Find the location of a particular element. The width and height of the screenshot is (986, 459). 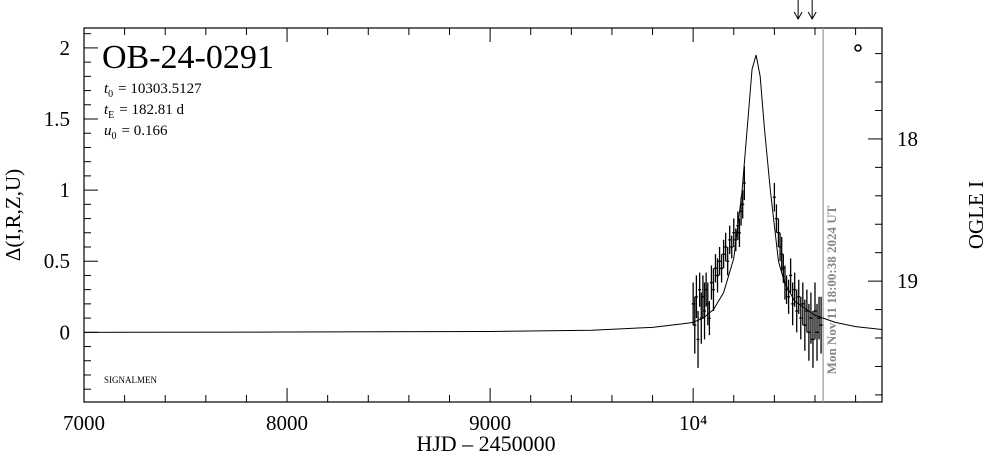

parameter-subscript: E is located at coordinates (111, 115).